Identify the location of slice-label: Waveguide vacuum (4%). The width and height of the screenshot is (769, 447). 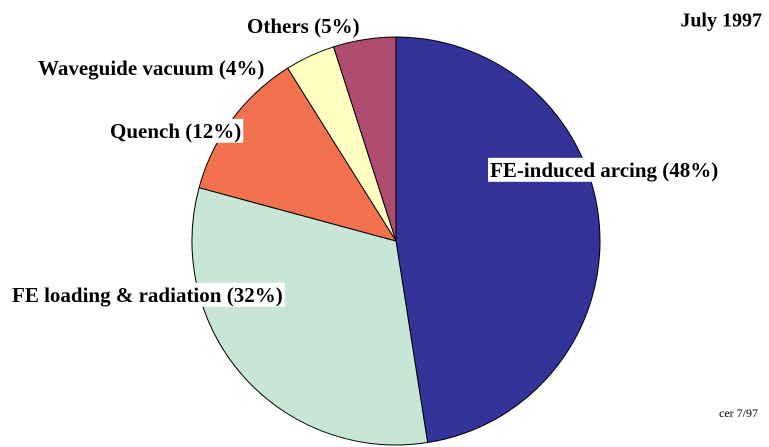
(151, 68).